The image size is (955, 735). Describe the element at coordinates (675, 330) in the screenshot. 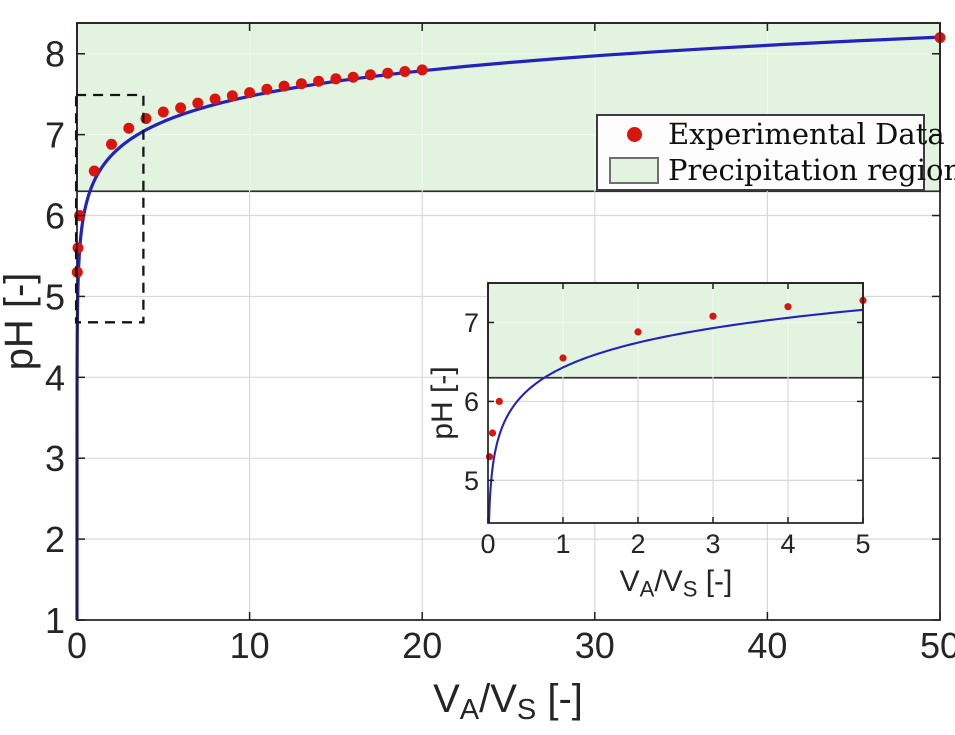

I see `precipitation-region` at that location.